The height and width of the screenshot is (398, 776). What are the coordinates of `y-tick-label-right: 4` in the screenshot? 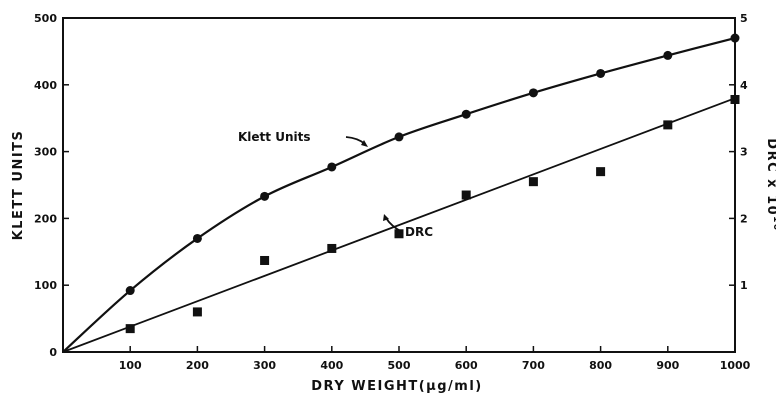 It's located at (744, 85).